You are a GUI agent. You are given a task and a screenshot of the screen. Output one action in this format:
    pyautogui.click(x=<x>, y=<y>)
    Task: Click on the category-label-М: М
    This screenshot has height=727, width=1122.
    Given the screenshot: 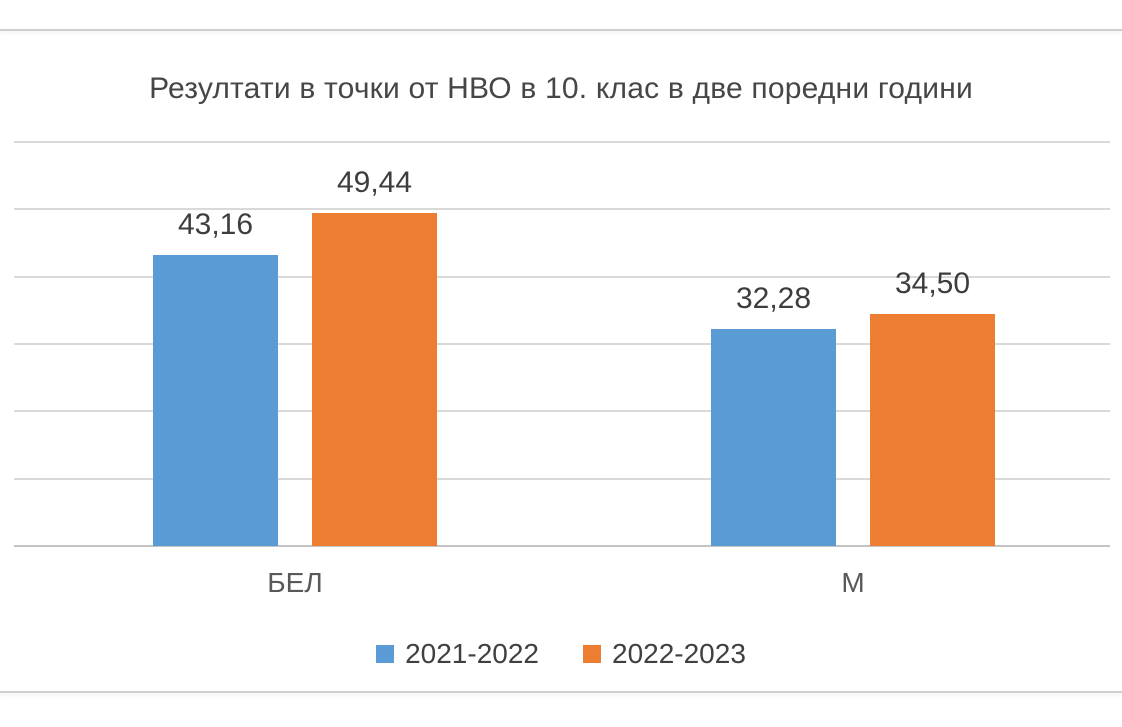 What is the action you would take?
    pyautogui.click(x=853, y=582)
    